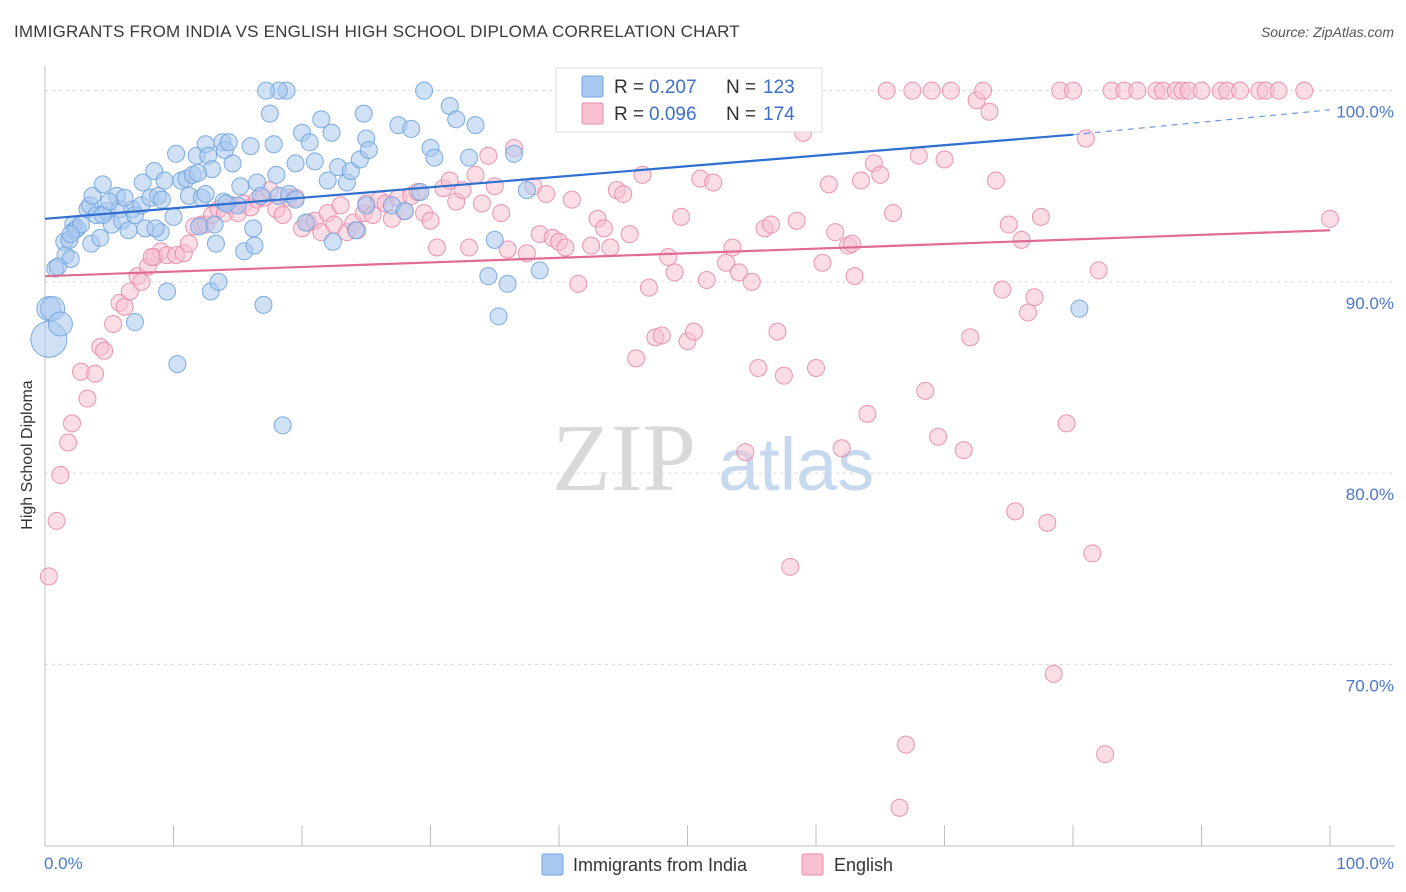 This screenshot has width=1406, height=892. Describe the element at coordinates (796, 464) in the screenshot. I see `watermark-atlas: atlas` at that location.